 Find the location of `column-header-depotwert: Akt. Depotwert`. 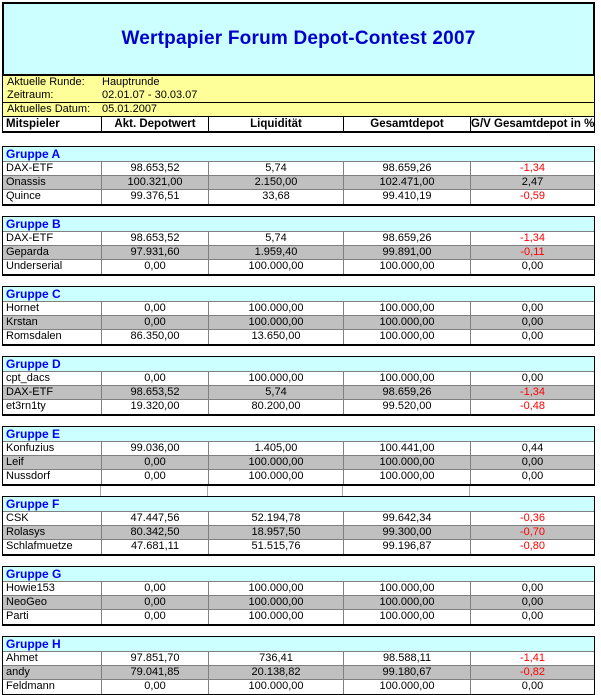

column-header-depotwert: Akt. Depotwert is located at coordinates (154, 124).